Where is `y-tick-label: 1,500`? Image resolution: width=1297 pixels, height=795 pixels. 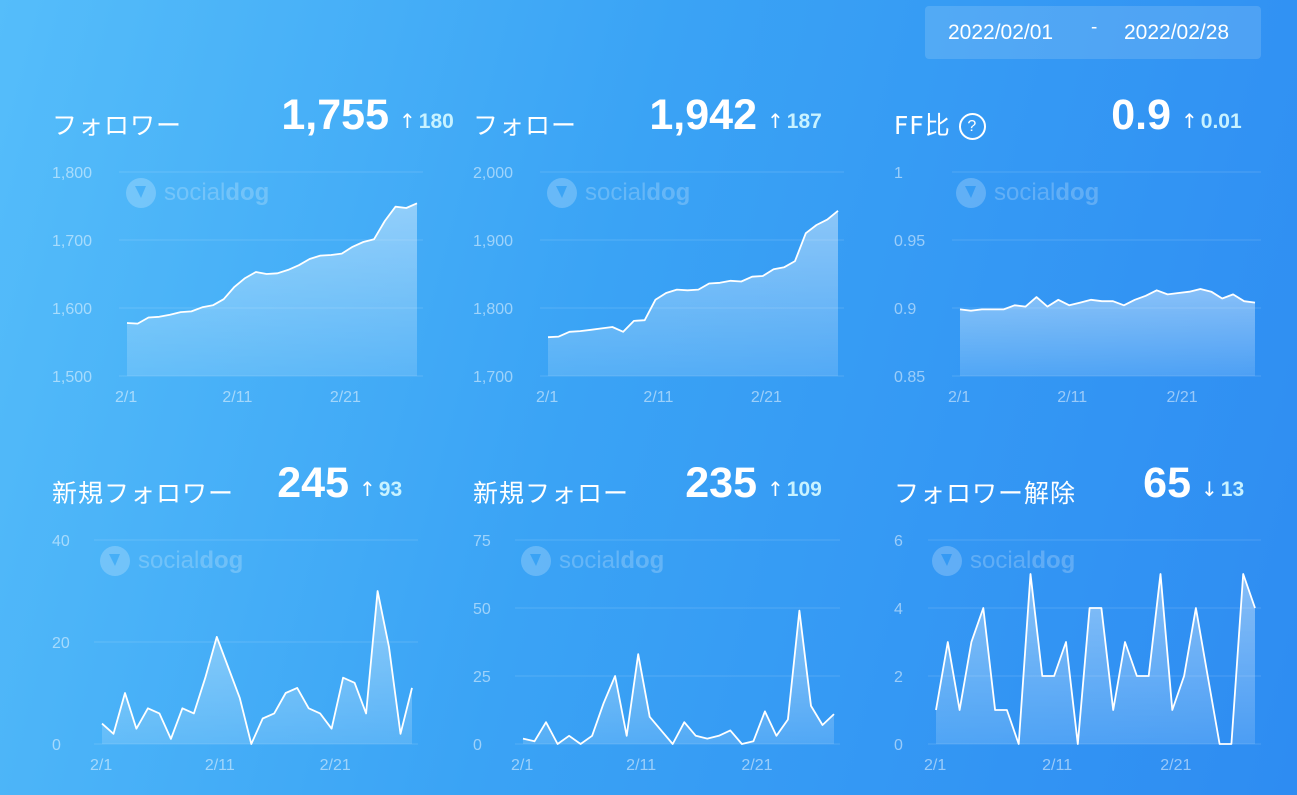
y-tick-label: 1,500 is located at coordinates (72, 377).